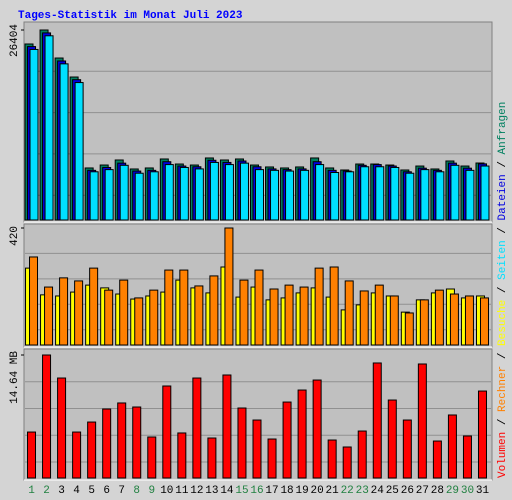 Image resolution: width=512 pixels, height=500 pixels. Describe the element at coordinates (91, 491) in the screenshot. I see `x-tick-label: 5` at that location.